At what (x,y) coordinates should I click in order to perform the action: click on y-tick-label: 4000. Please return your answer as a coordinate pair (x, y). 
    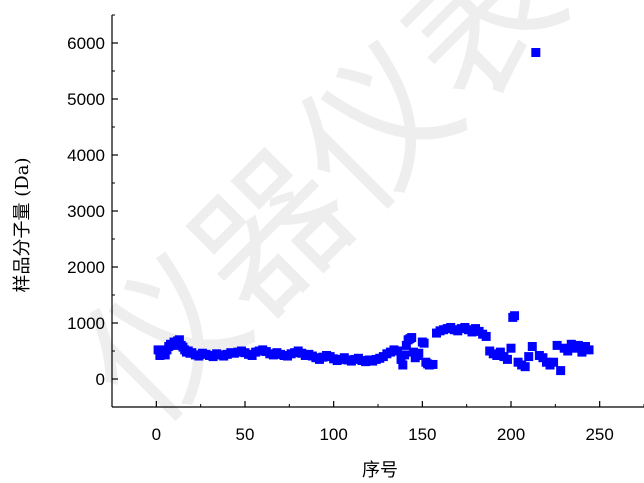
    Looking at the image, I should click on (86, 155).